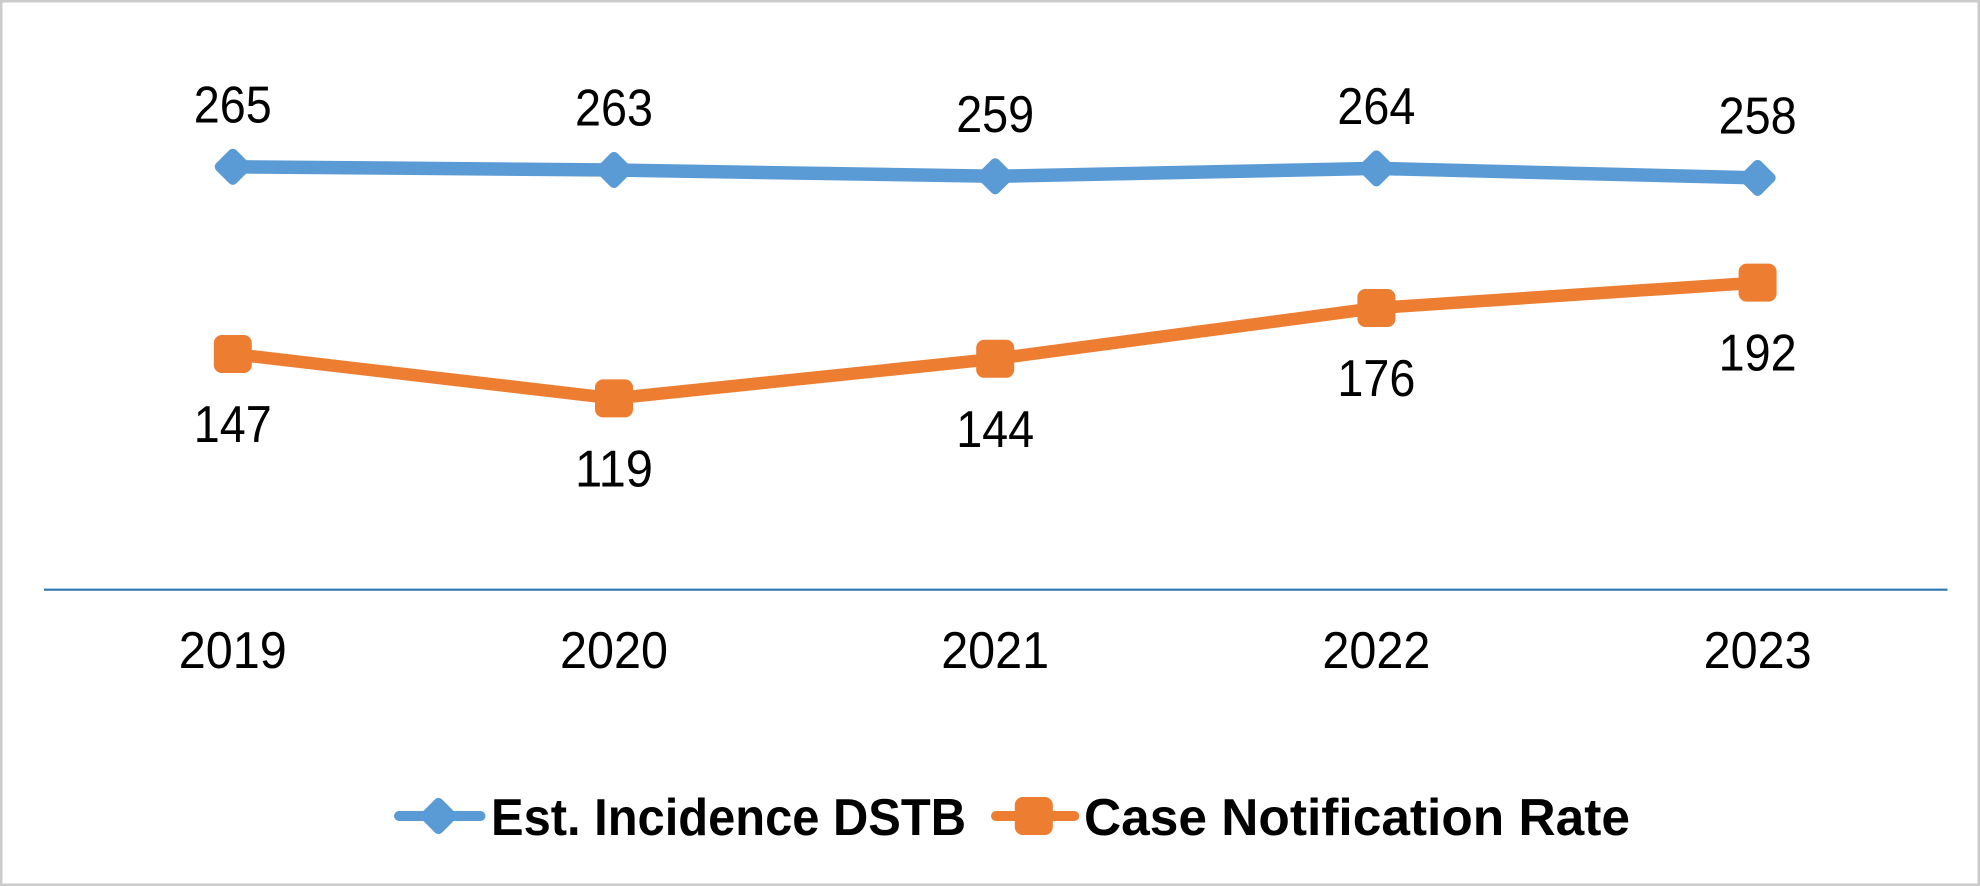 This screenshot has height=886, width=1980. What do you see at coordinates (1376, 379) in the screenshot?
I see `svg-text: 176` at bounding box center [1376, 379].